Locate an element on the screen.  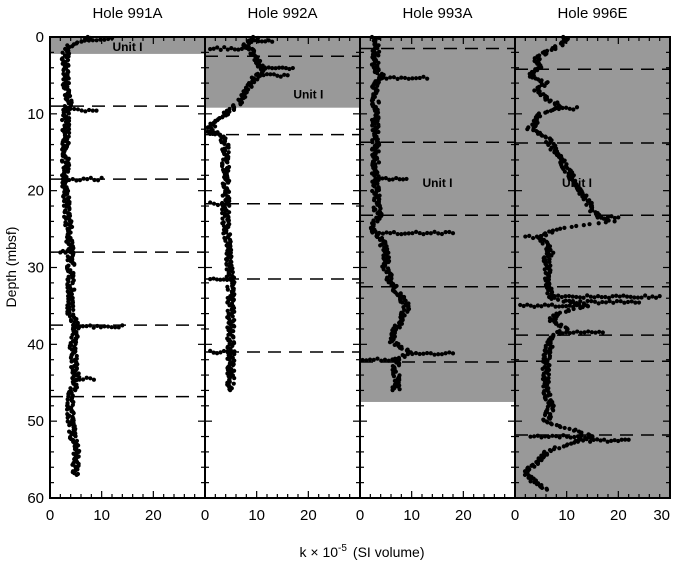
unit-shading is located at coordinates (437, 219).